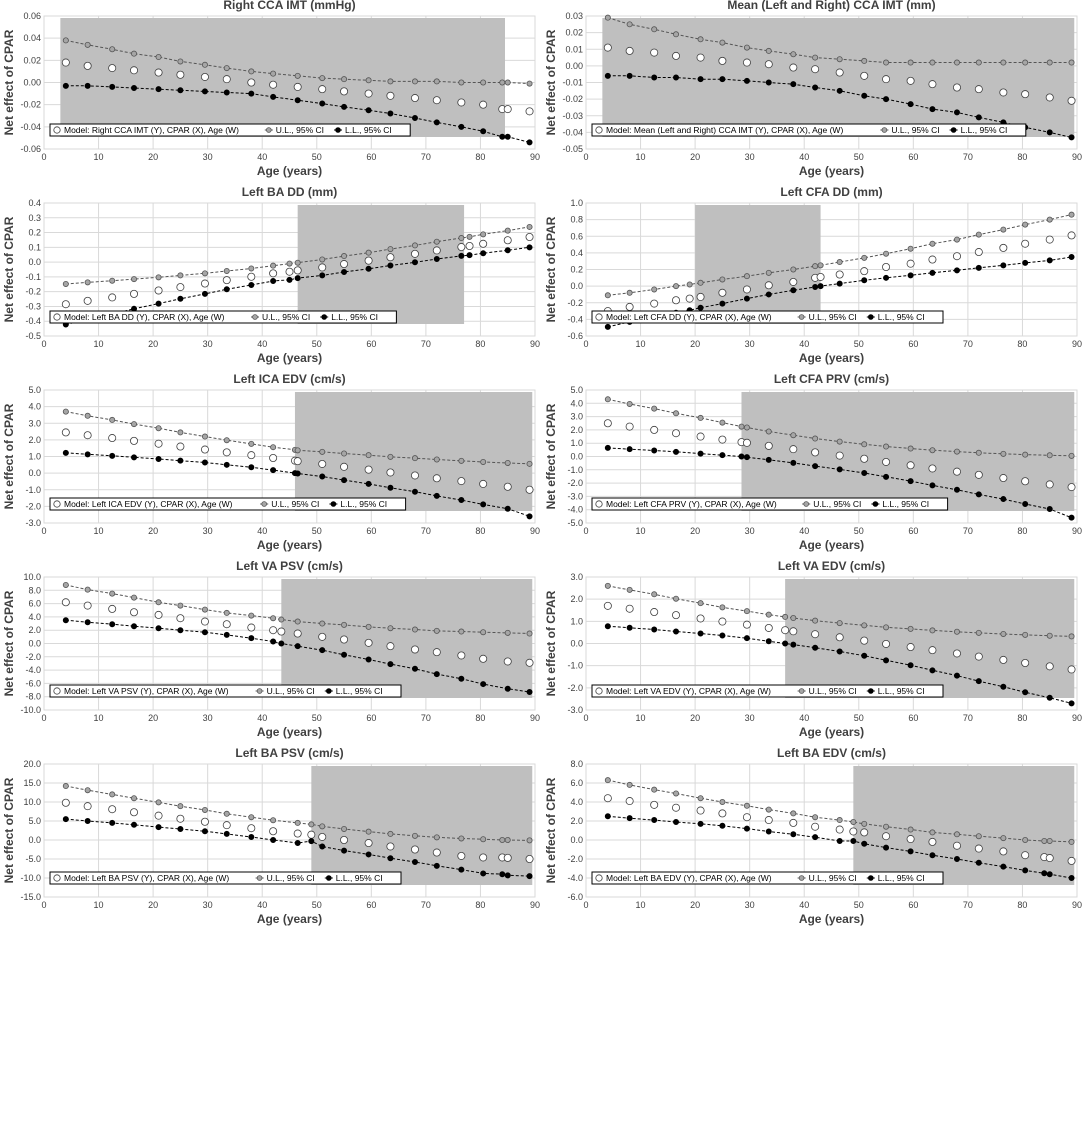  What do you see at coordinates (34, 407) in the screenshot?
I see `y-tick-label: 4.0` at bounding box center [34, 407].